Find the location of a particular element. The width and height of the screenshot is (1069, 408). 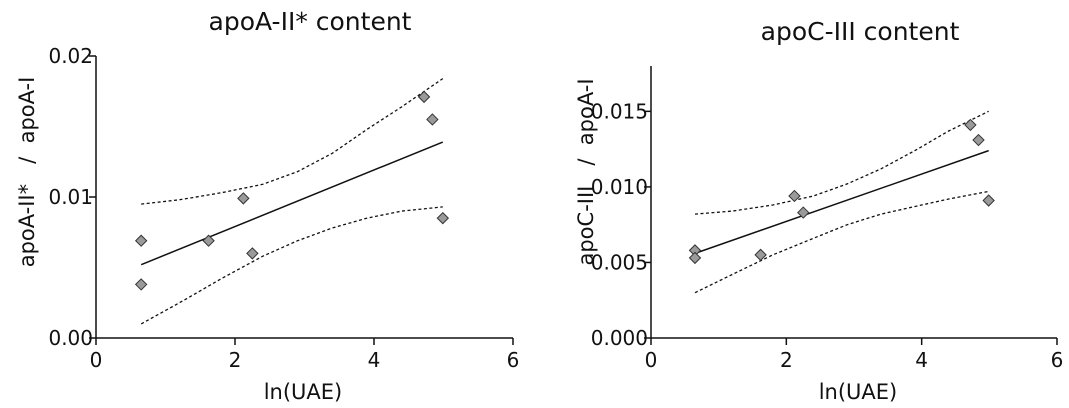

y-tick-label: 0.015 is located at coordinates (619, 111).